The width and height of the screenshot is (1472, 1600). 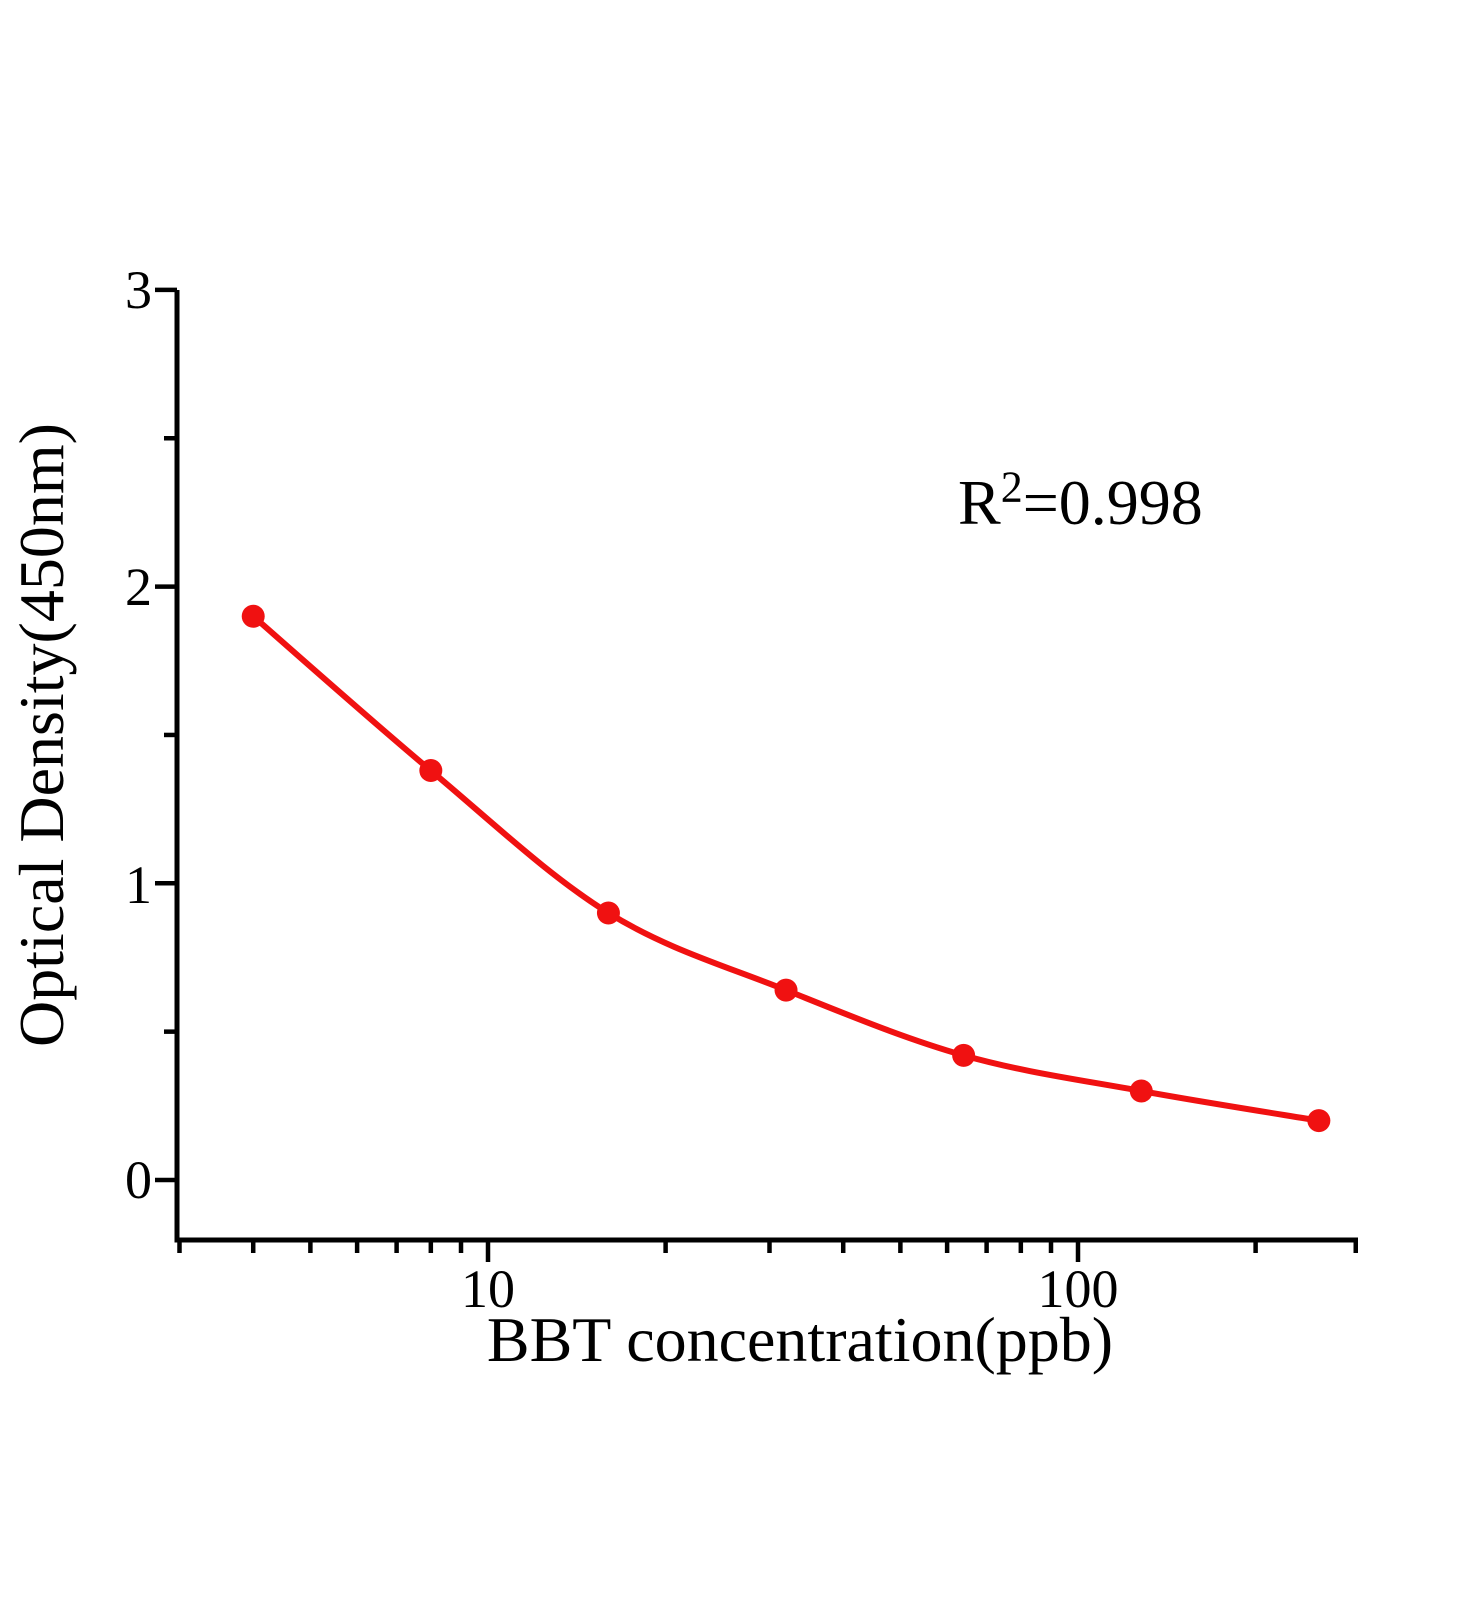 What do you see at coordinates (138, 587) in the screenshot?
I see `y-tick-label-2: 2` at bounding box center [138, 587].